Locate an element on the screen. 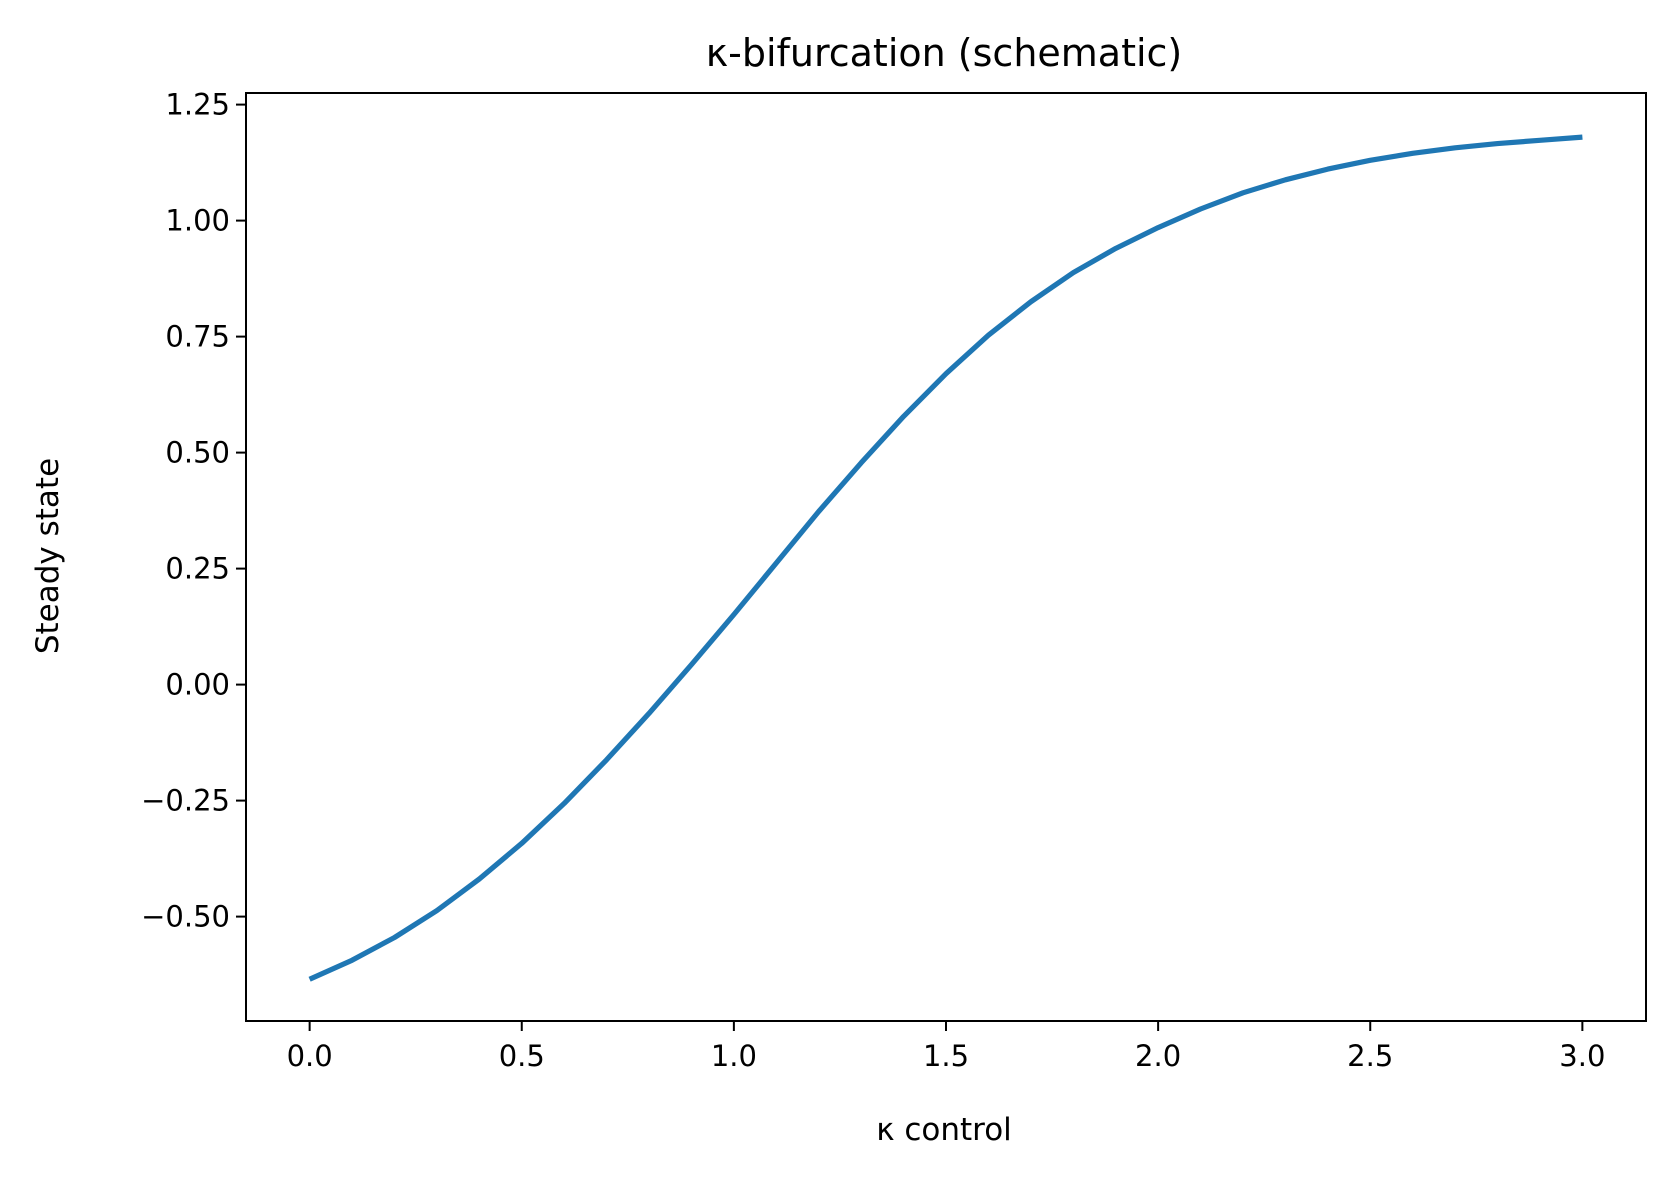  y-tick-label: 1.25 is located at coordinates (197, 105).